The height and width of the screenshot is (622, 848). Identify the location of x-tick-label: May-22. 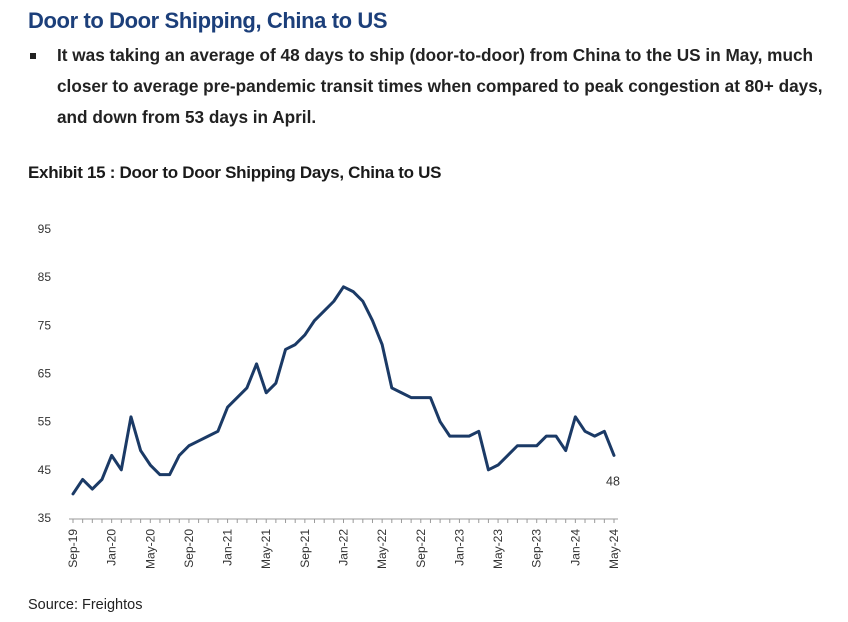
(382, 549).